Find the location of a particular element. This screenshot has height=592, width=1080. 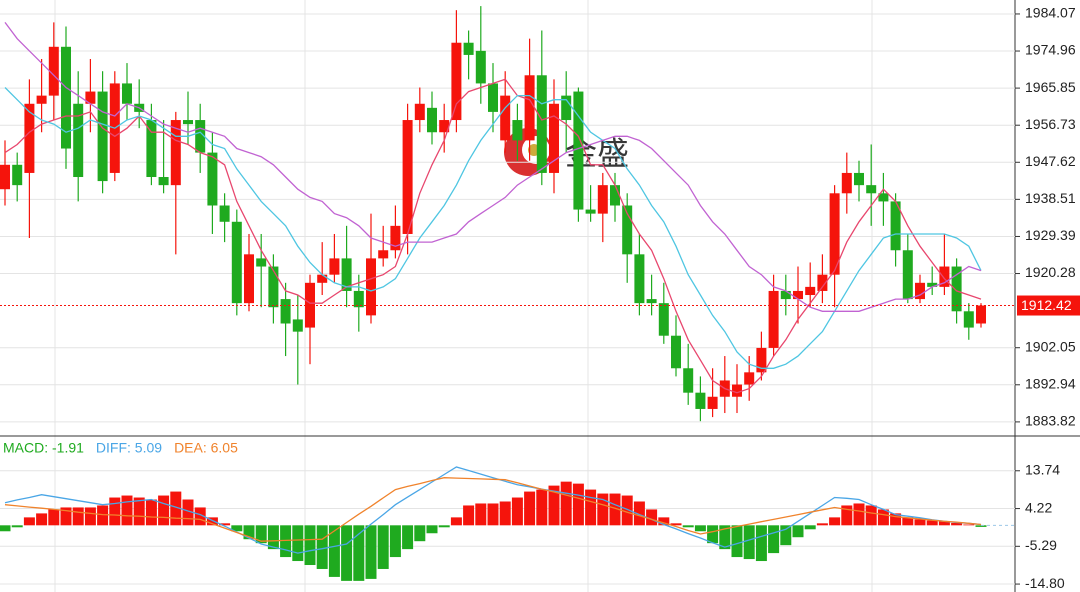

y-tick-label: 13.74 is located at coordinates (1042, 469).